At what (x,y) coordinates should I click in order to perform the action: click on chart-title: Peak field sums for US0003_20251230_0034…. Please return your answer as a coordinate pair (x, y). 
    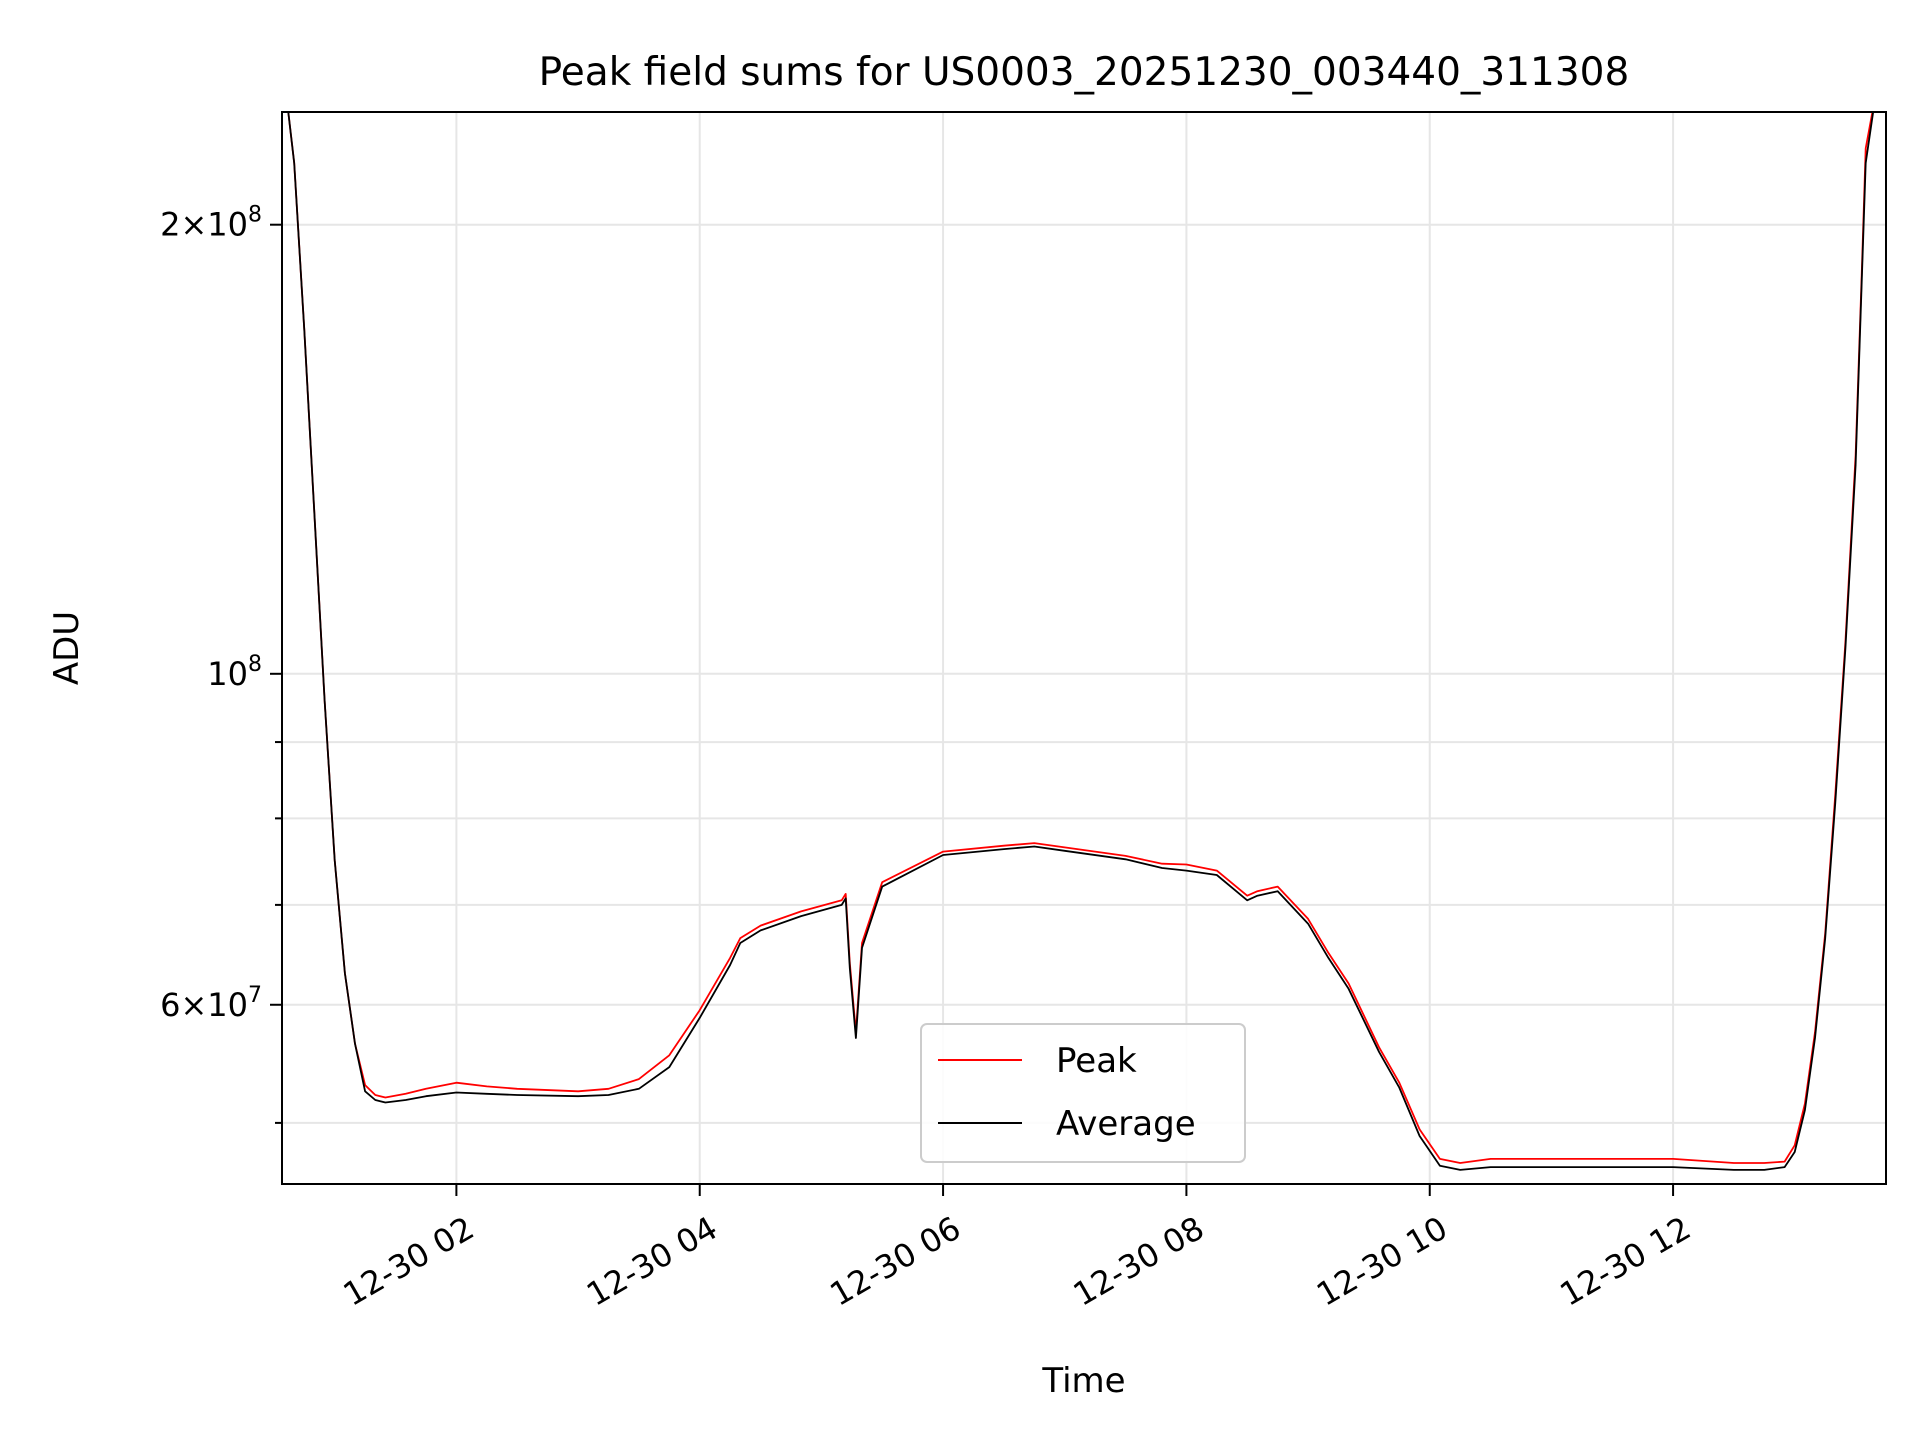
    Looking at the image, I should click on (1084, 72).